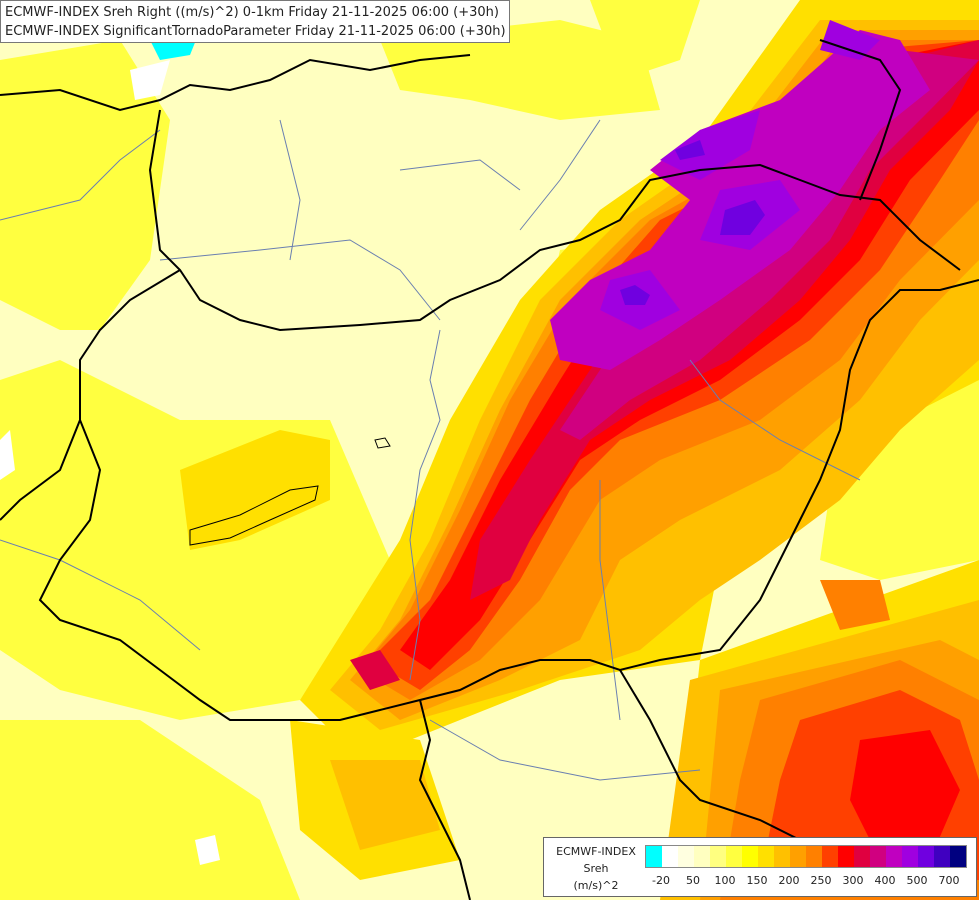  I want to click on legend-tick-label: 400, so click(885, 880).